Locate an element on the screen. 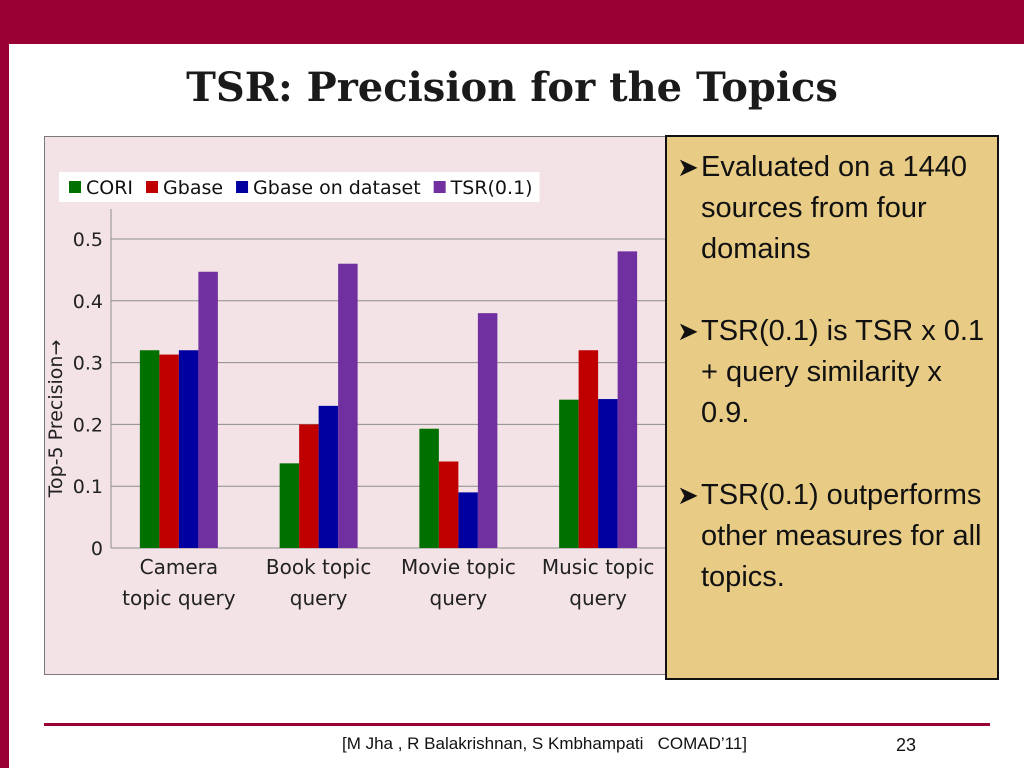  legend-box is located at coordinates (299, 187).